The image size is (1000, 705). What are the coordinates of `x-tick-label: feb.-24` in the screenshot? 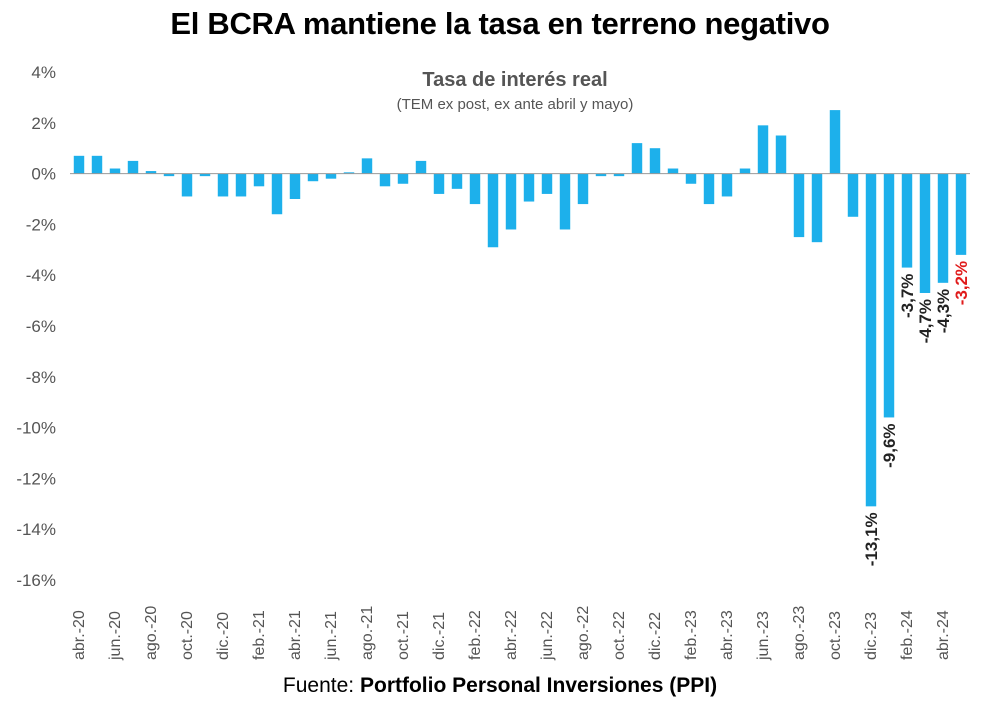 It's located at (907, 635).